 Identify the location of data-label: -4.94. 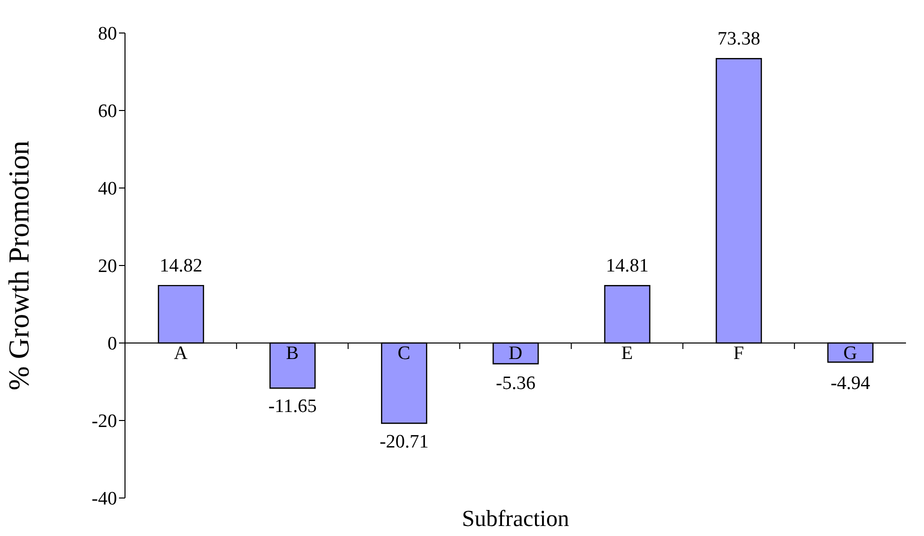
(850, 383).